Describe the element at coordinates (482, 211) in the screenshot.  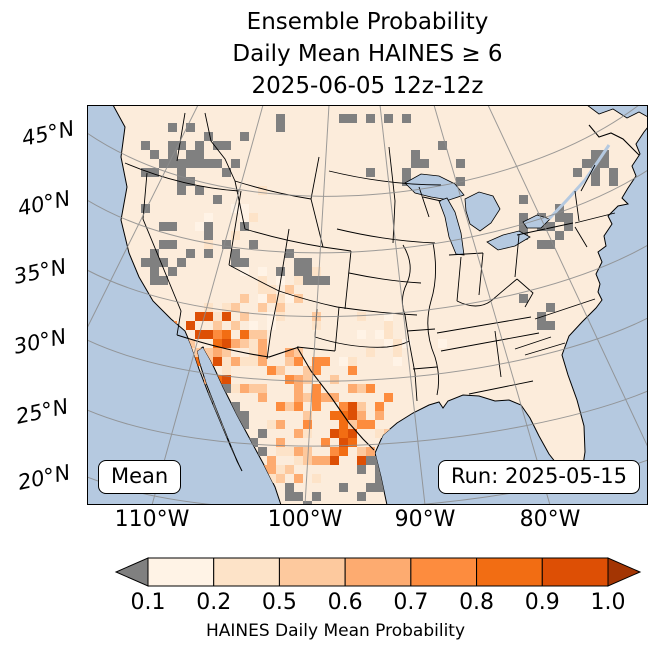
I see `lake-huron-shape` at that location.